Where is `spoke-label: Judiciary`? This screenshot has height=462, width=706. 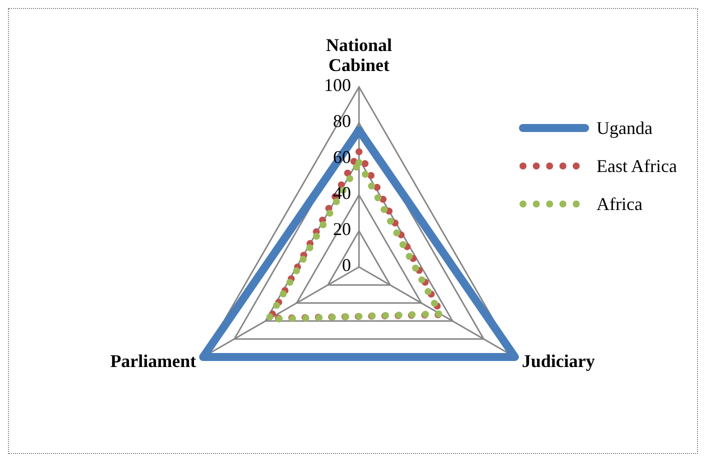
spoke-label: Judiciary is located at coordinates (558, 361).